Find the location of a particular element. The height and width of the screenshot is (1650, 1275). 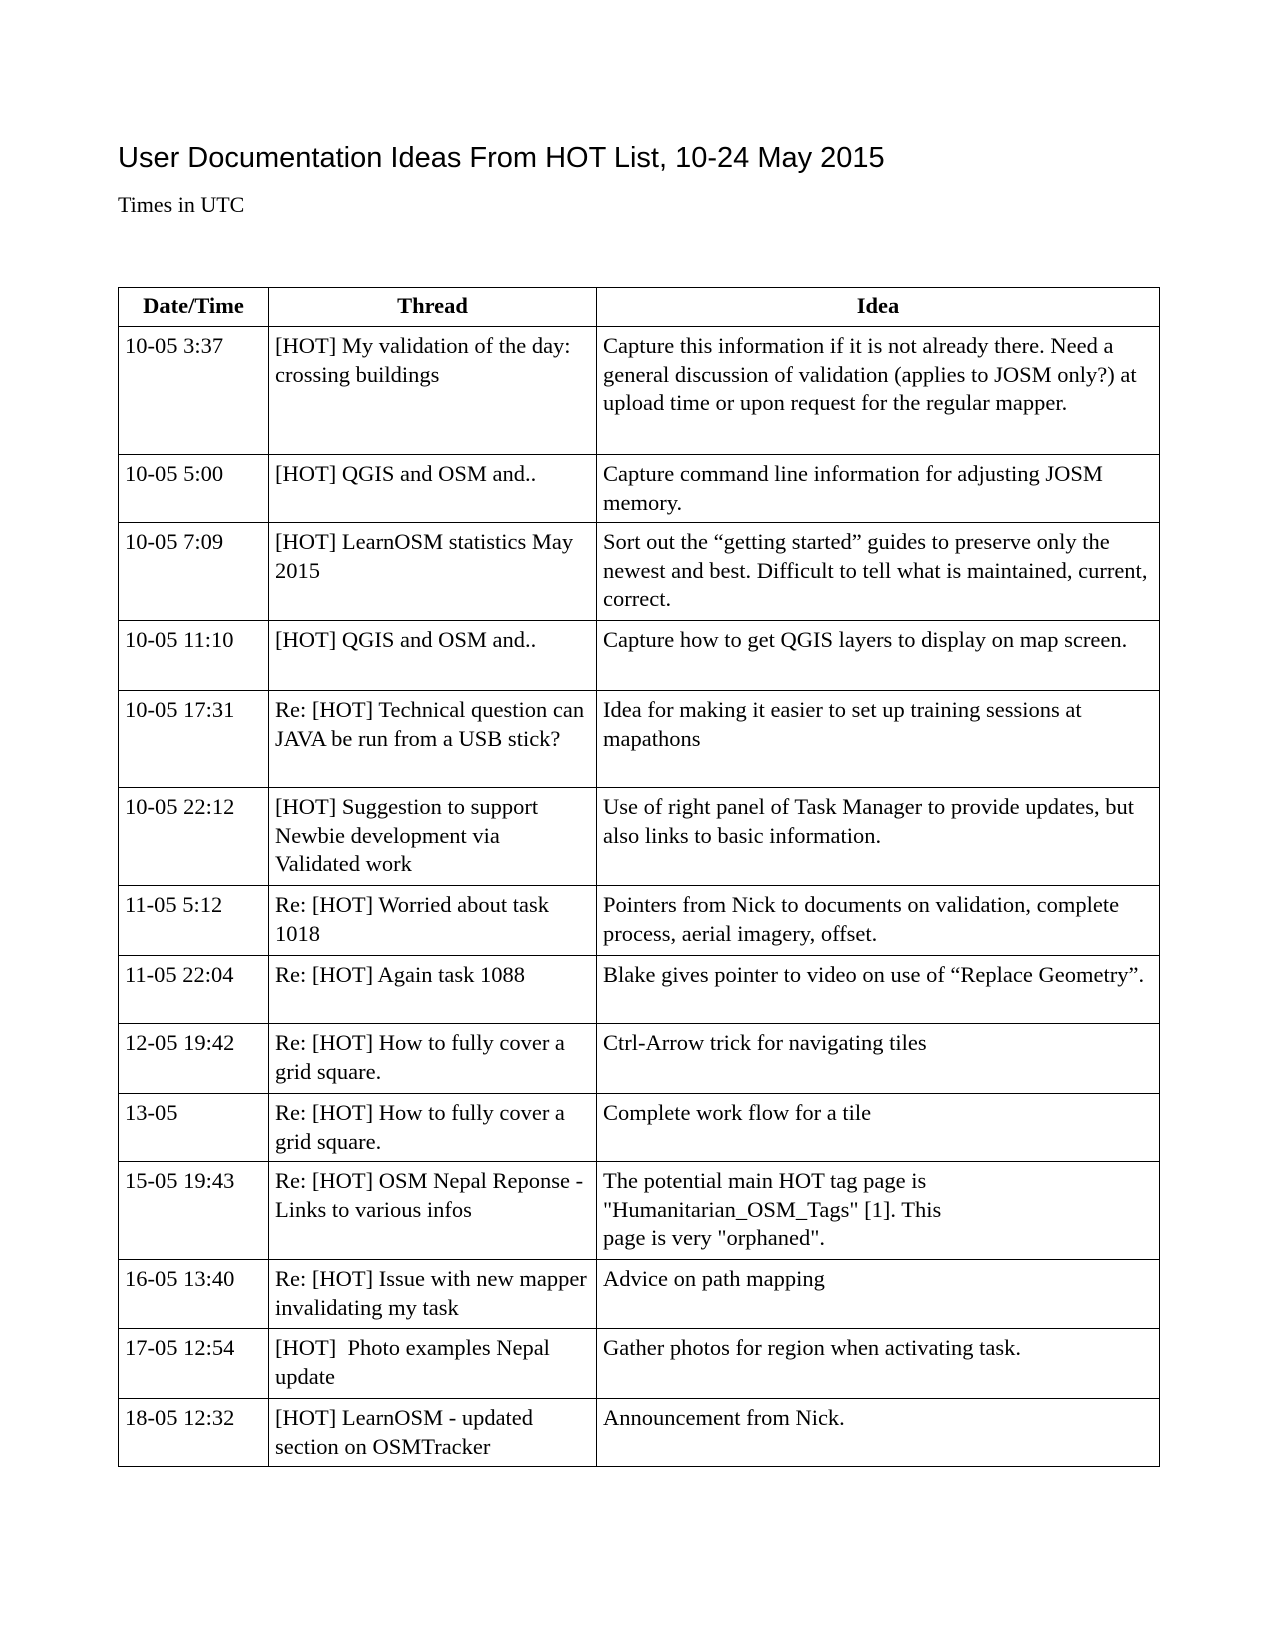

thread-cell: Re: [HOT] Again task 1088 is located at coordinates (432, 989).